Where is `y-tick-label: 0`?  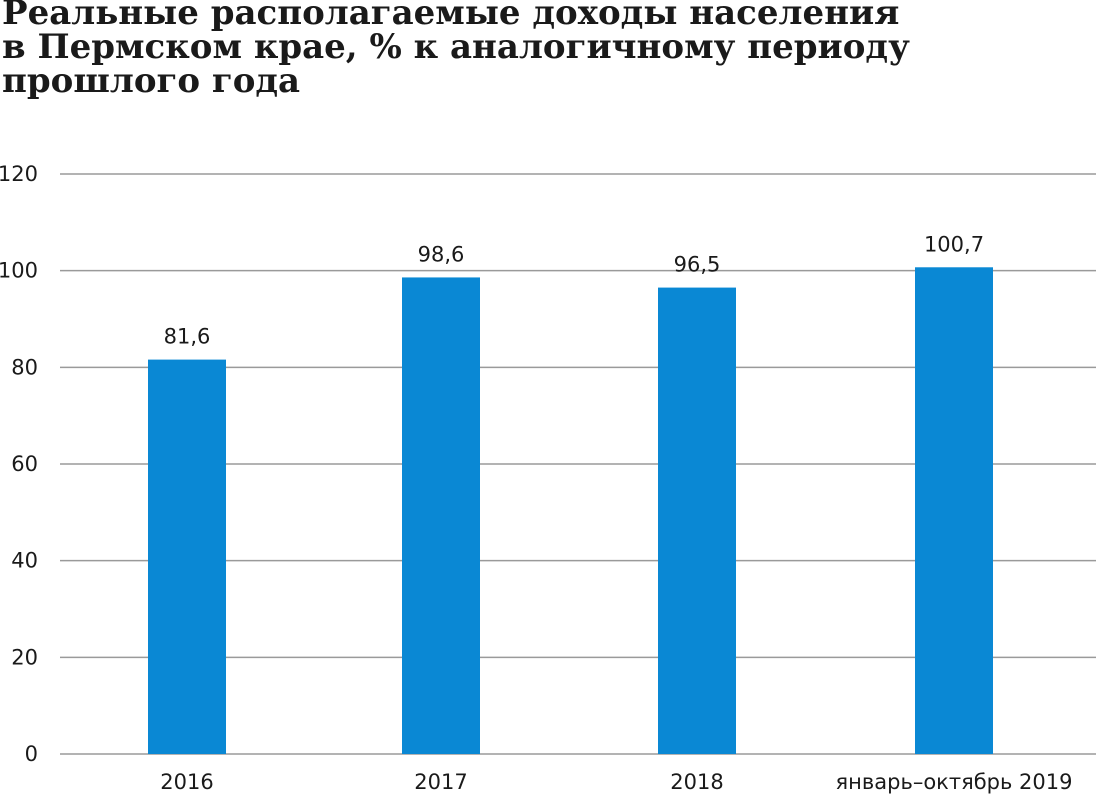
y-tick-label: 0 is located at coordinates (31, 754).